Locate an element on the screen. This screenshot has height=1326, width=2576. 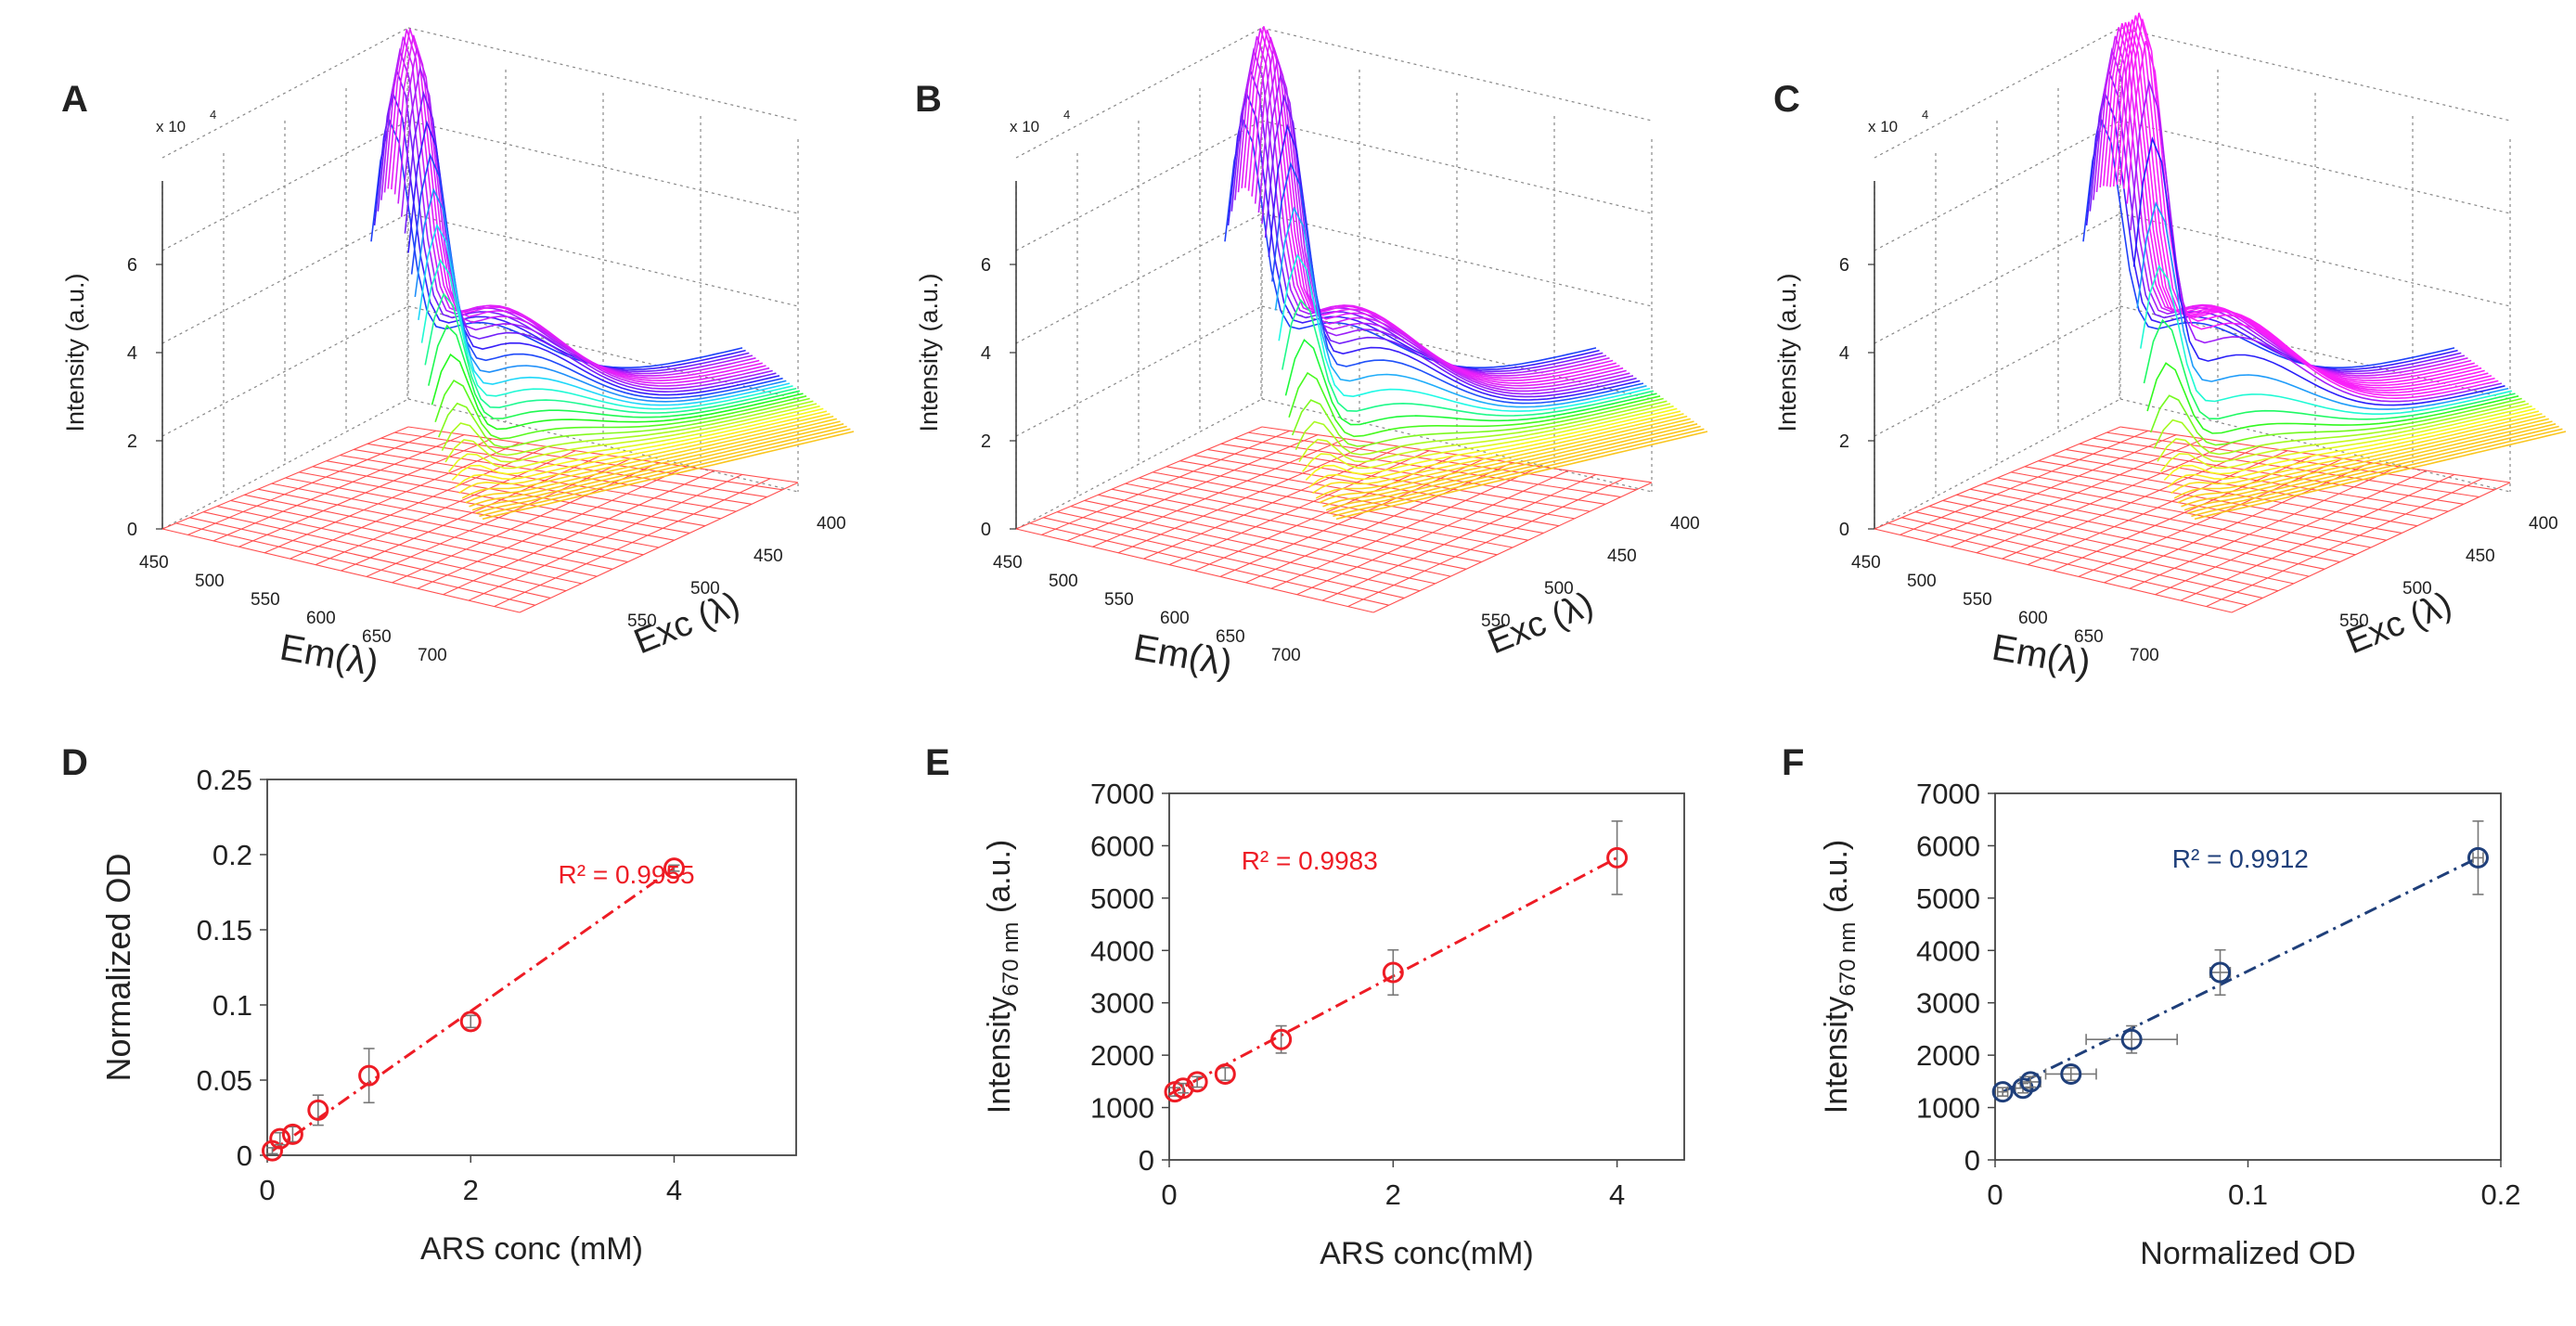
wall-grid is located at coordinates (1334, 278).